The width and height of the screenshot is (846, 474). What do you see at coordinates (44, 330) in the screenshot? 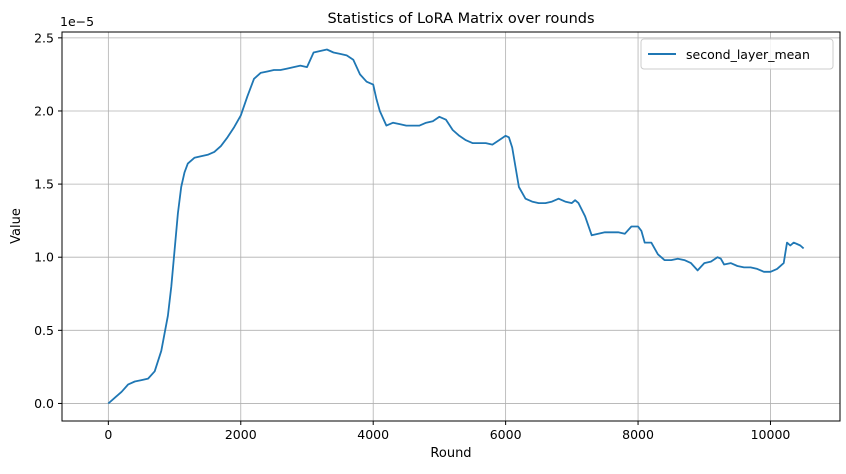
I see `y-tick-label: 0.5` at bounding box center [44, 330].